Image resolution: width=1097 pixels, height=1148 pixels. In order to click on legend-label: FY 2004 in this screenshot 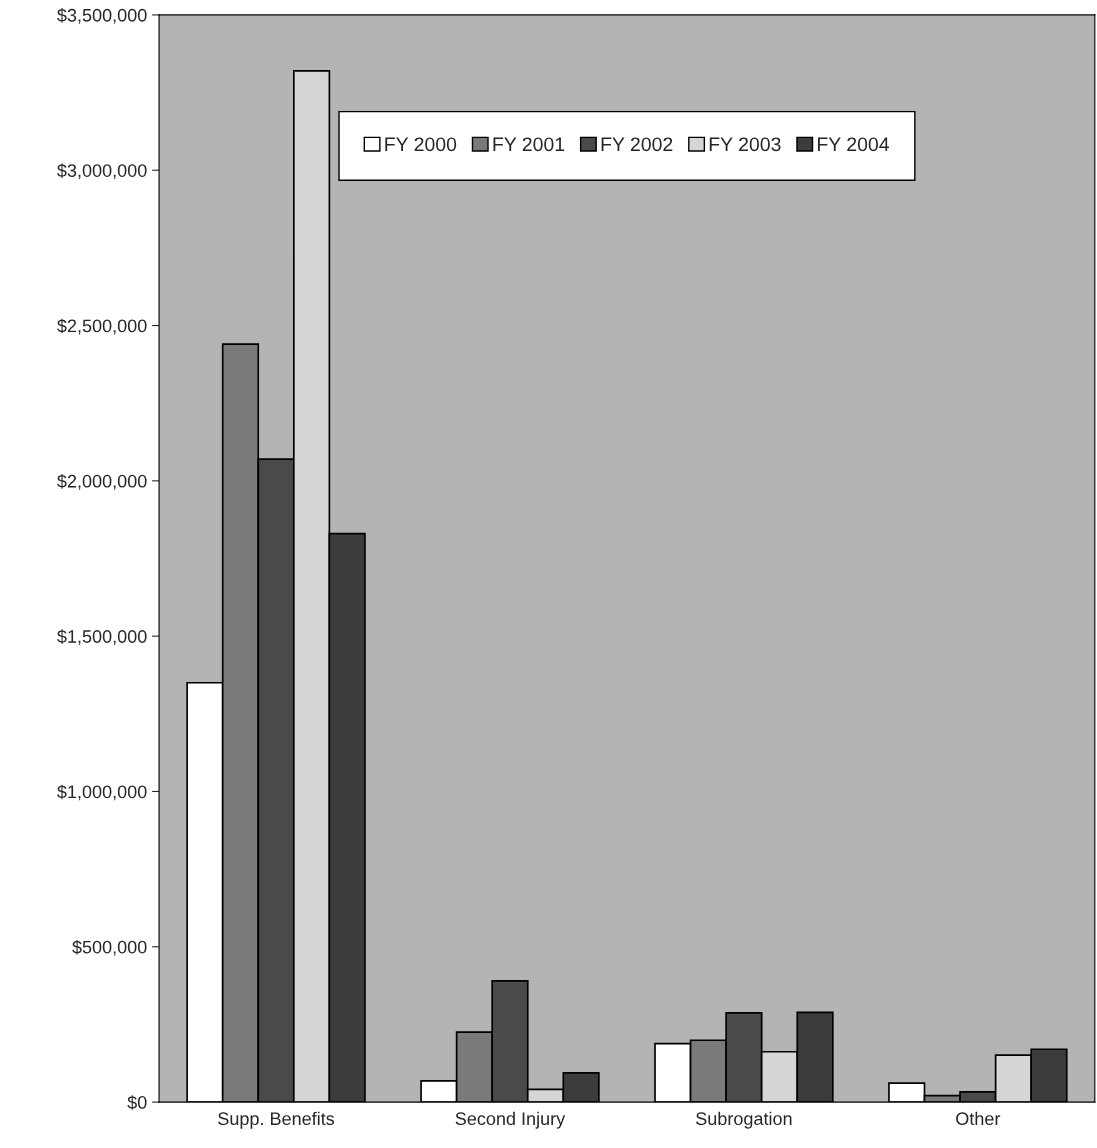, I will do `click(853, 144)`.